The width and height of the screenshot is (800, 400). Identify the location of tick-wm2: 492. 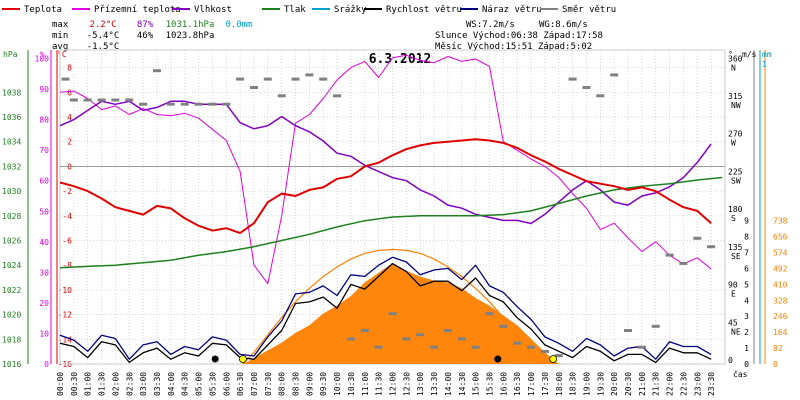
(780, 268).